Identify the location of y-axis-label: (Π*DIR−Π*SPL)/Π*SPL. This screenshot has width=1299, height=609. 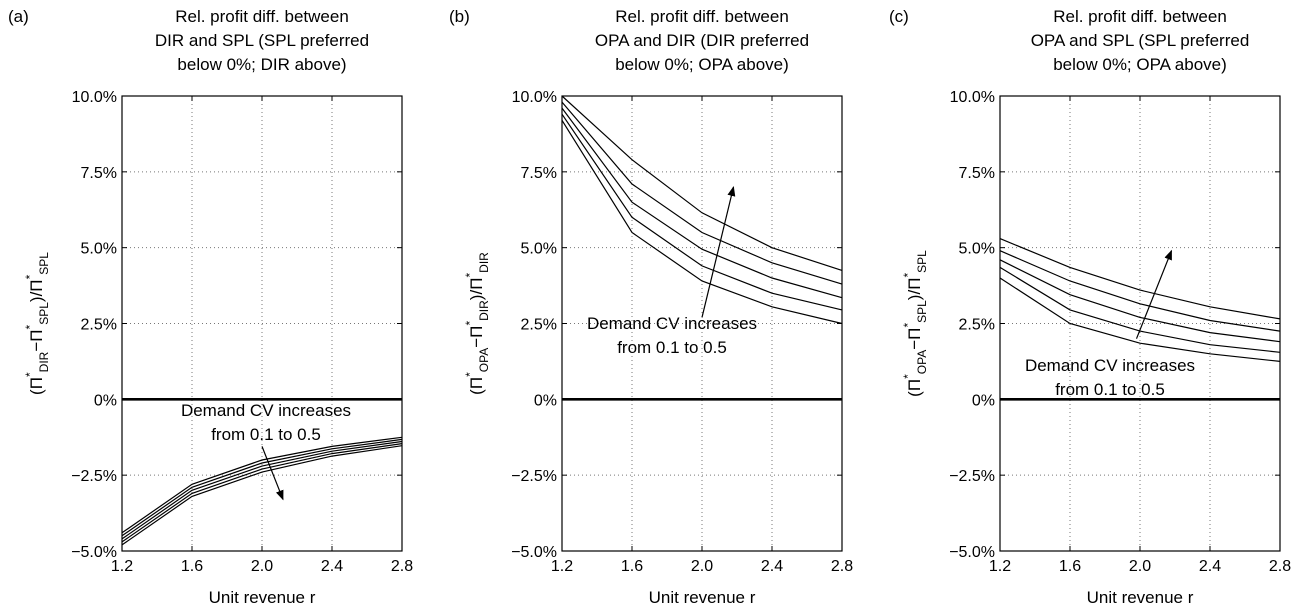
(37, 323).